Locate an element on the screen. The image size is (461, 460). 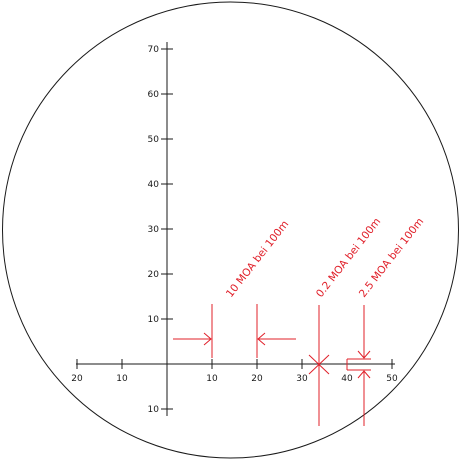
y-tick-label-2: 50 is located at coordinates (154, 140).